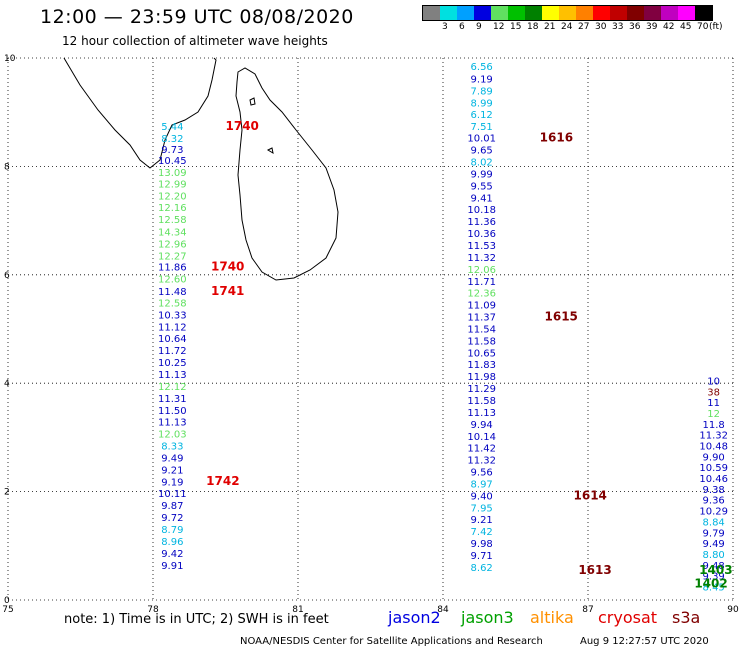  What do you see at coordinates (445, 27) in the screenshot?
I see `scale-value: 3` at bounding box center [445, 27].